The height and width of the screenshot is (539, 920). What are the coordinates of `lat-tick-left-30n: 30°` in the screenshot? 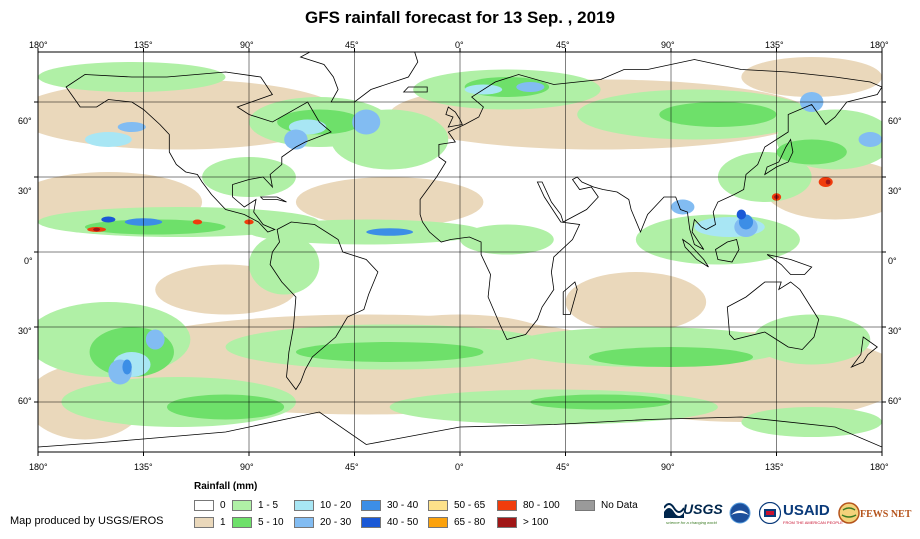 It's located at (25, 191).